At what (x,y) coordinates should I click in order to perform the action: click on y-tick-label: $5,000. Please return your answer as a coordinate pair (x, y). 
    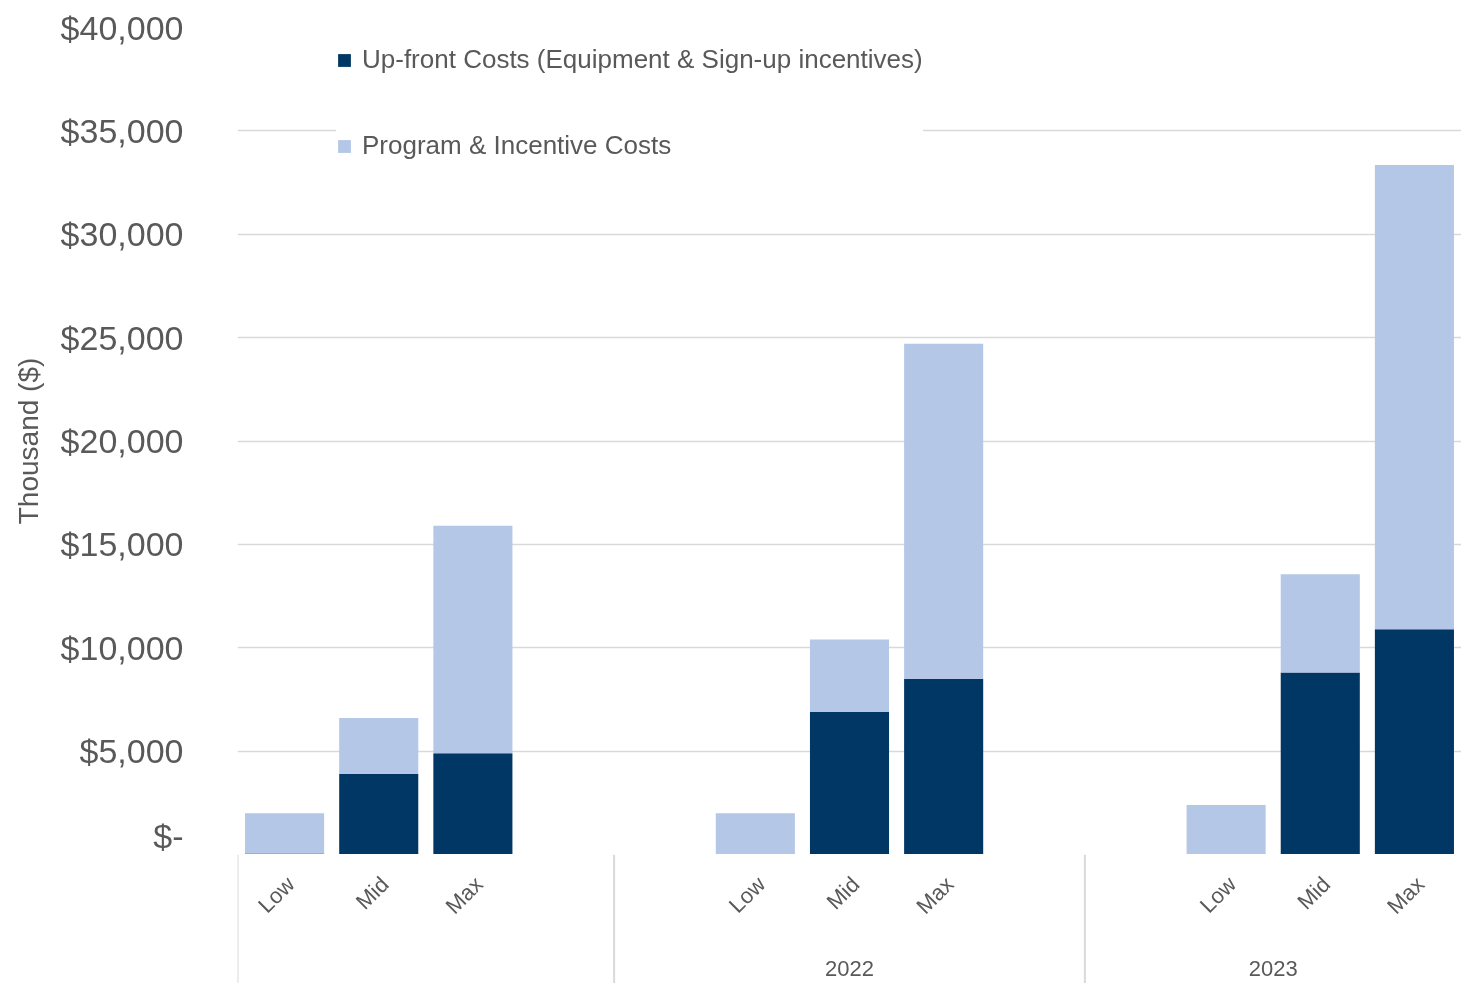
    Looking at the image, I should click on (131, 751).